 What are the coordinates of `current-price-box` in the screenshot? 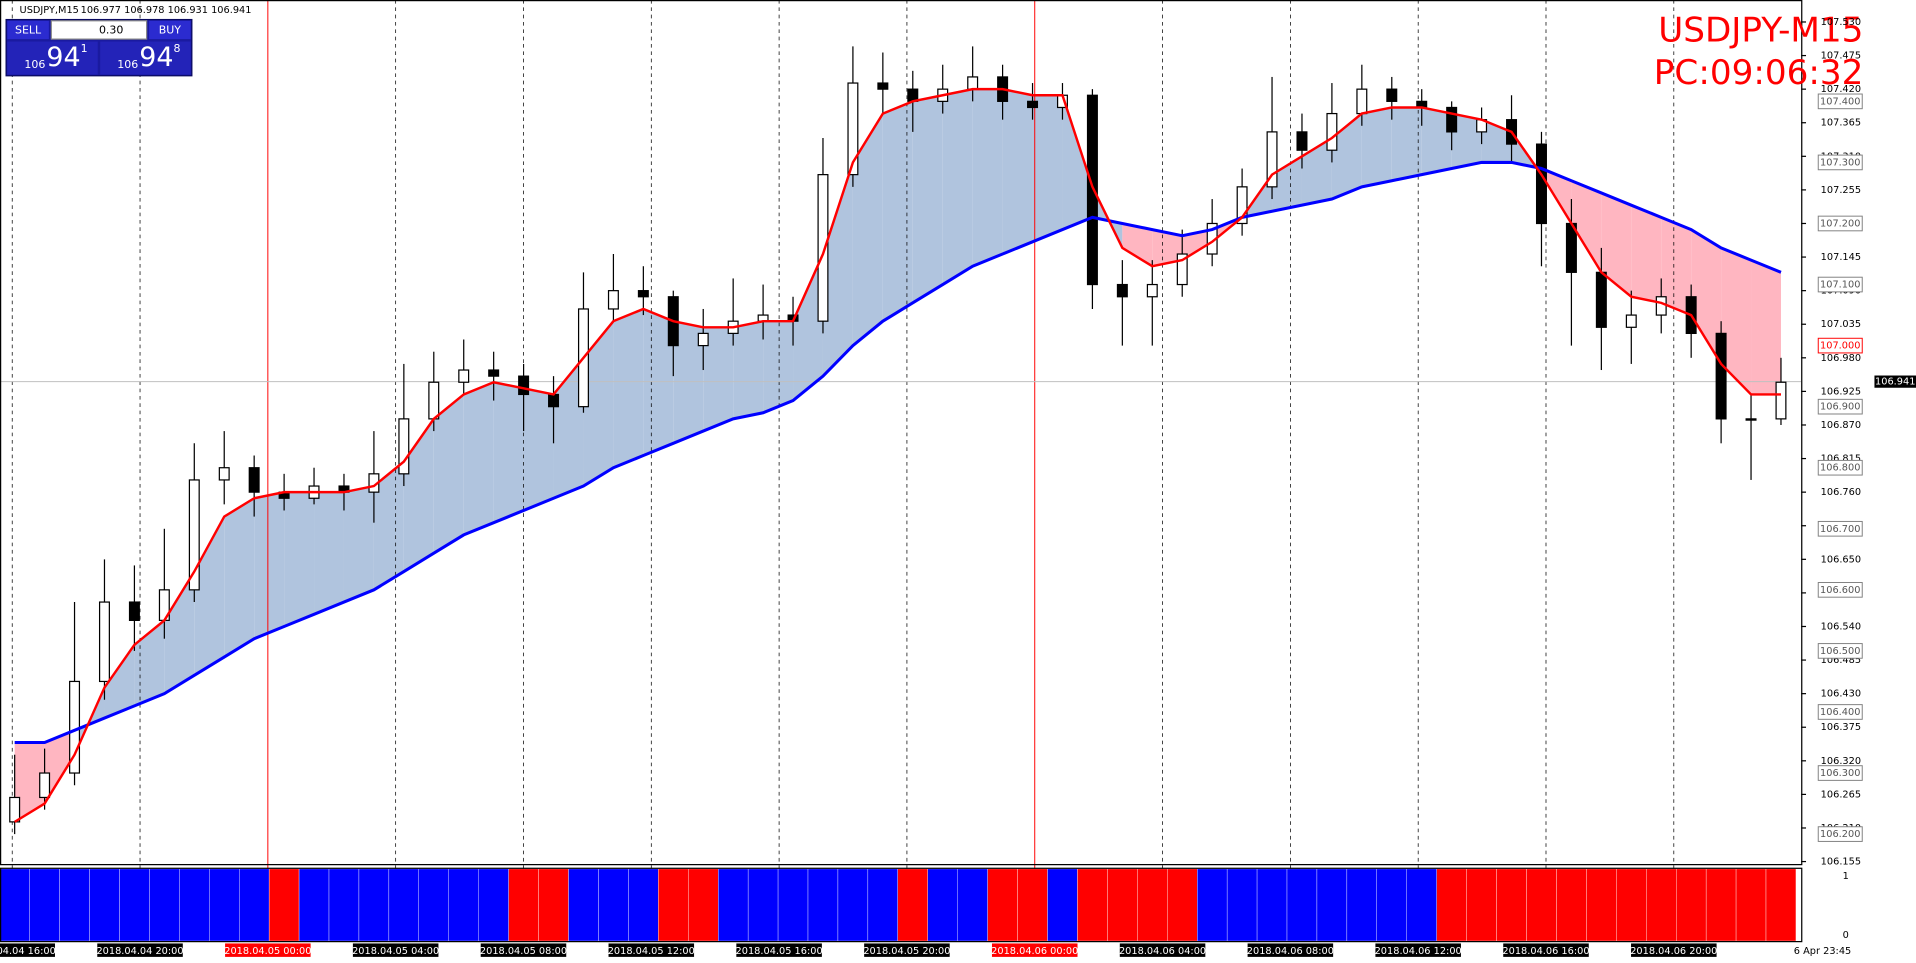 It's located at (1895, 381).